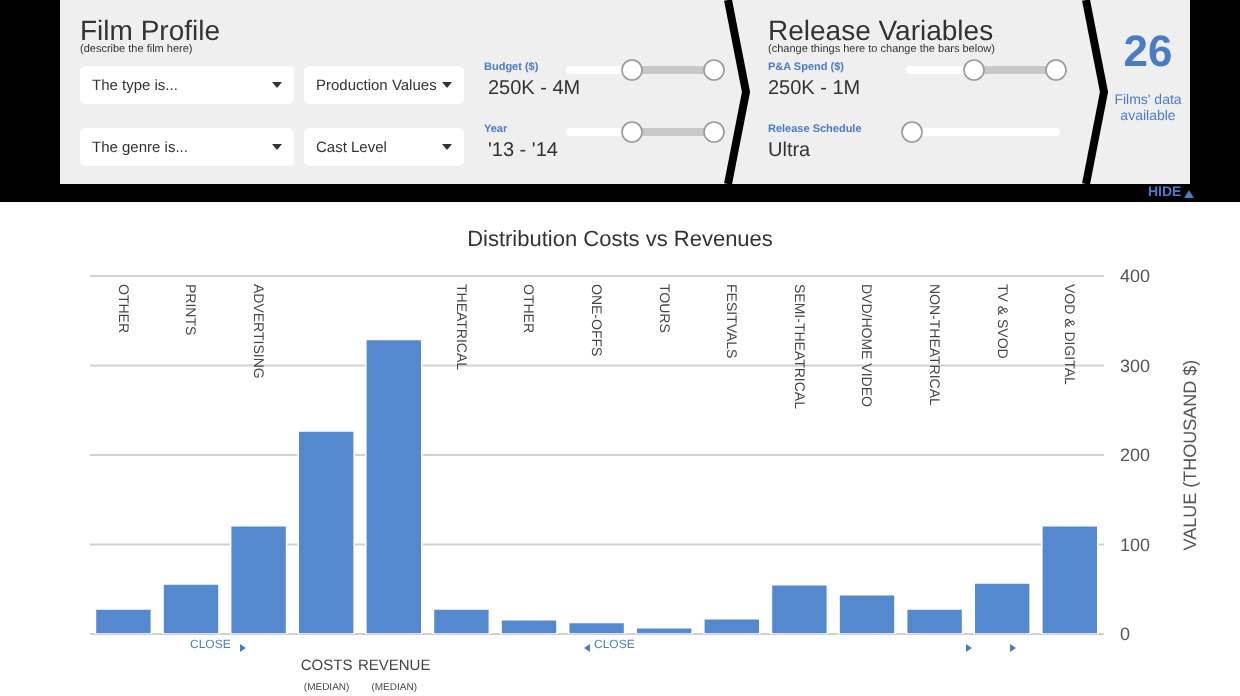 Image resolution: width=1240 pixels, height=696 pixels. Describe the element at coordinates (814, 89) in the screenshot. I see `text: 250K - 1M` at that location.